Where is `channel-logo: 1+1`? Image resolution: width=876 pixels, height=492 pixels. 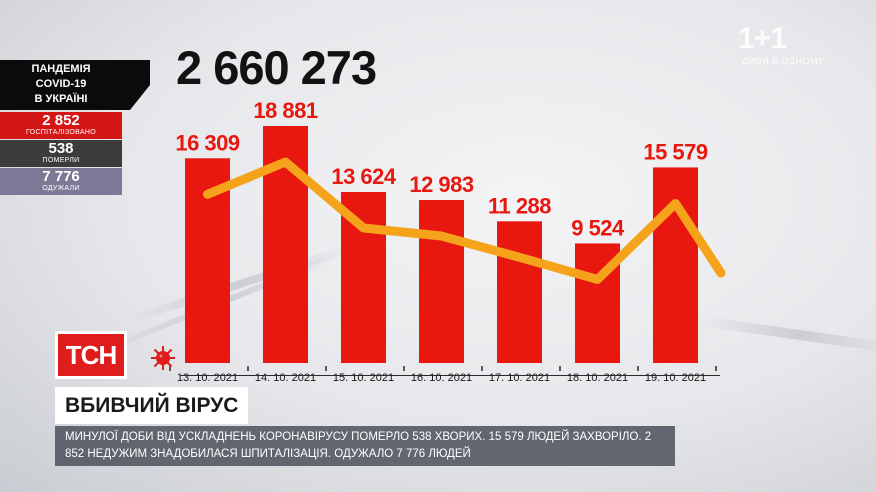
channel-logo: 1+1 is located at coordinates (762, 38).